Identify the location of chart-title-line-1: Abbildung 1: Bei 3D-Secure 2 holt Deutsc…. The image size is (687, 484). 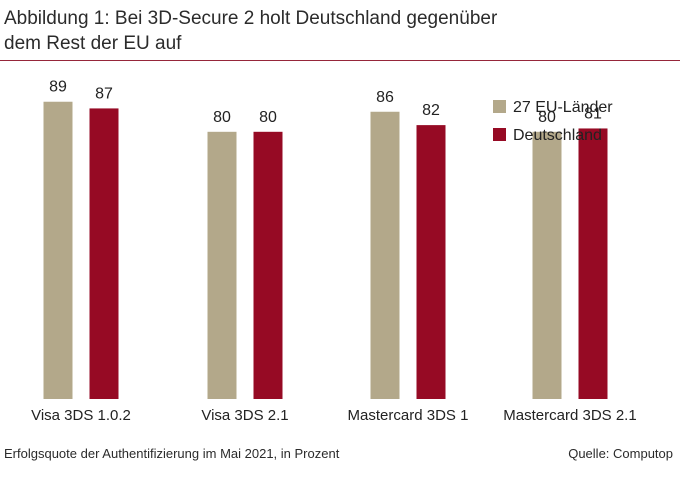
(251, 18).